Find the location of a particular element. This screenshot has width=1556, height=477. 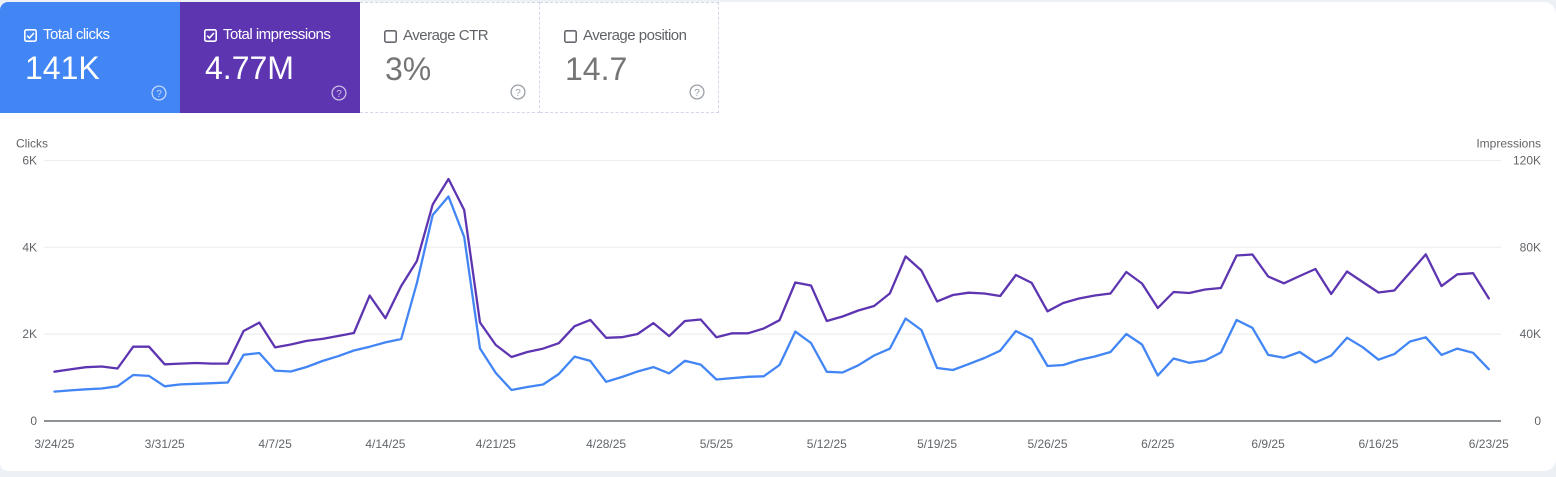

svg-text: 5/26/25 is located at coordinates (1047, 444).